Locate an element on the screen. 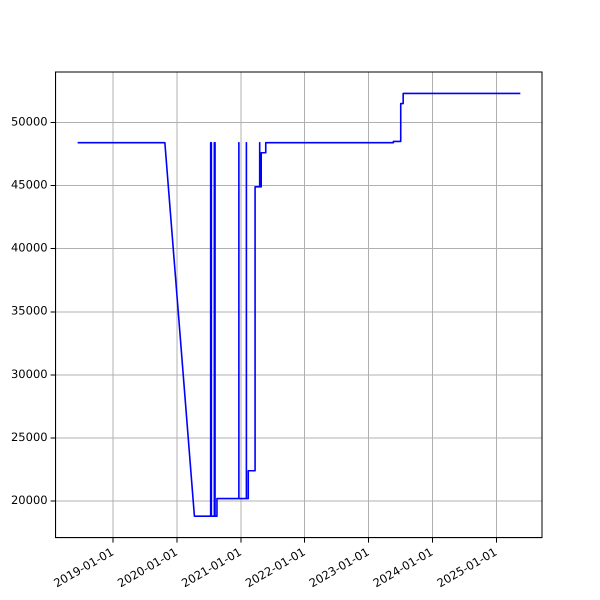 The image size is (600, 600). y-tick-label: 20000 is located at coordinates (29, 500).